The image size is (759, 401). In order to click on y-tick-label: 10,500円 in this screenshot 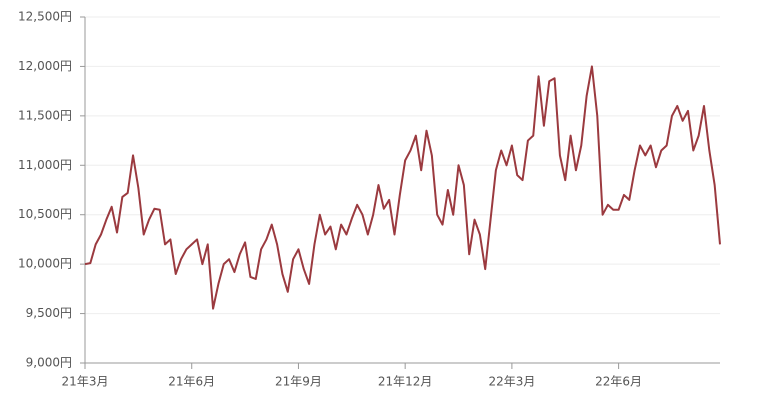, I will do `click(45, 214)`.